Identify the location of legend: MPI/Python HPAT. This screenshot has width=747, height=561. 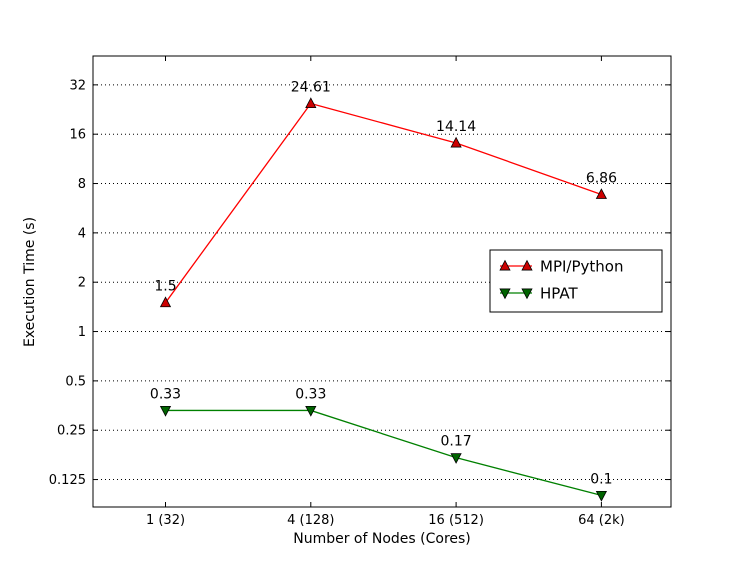
(576, 281).